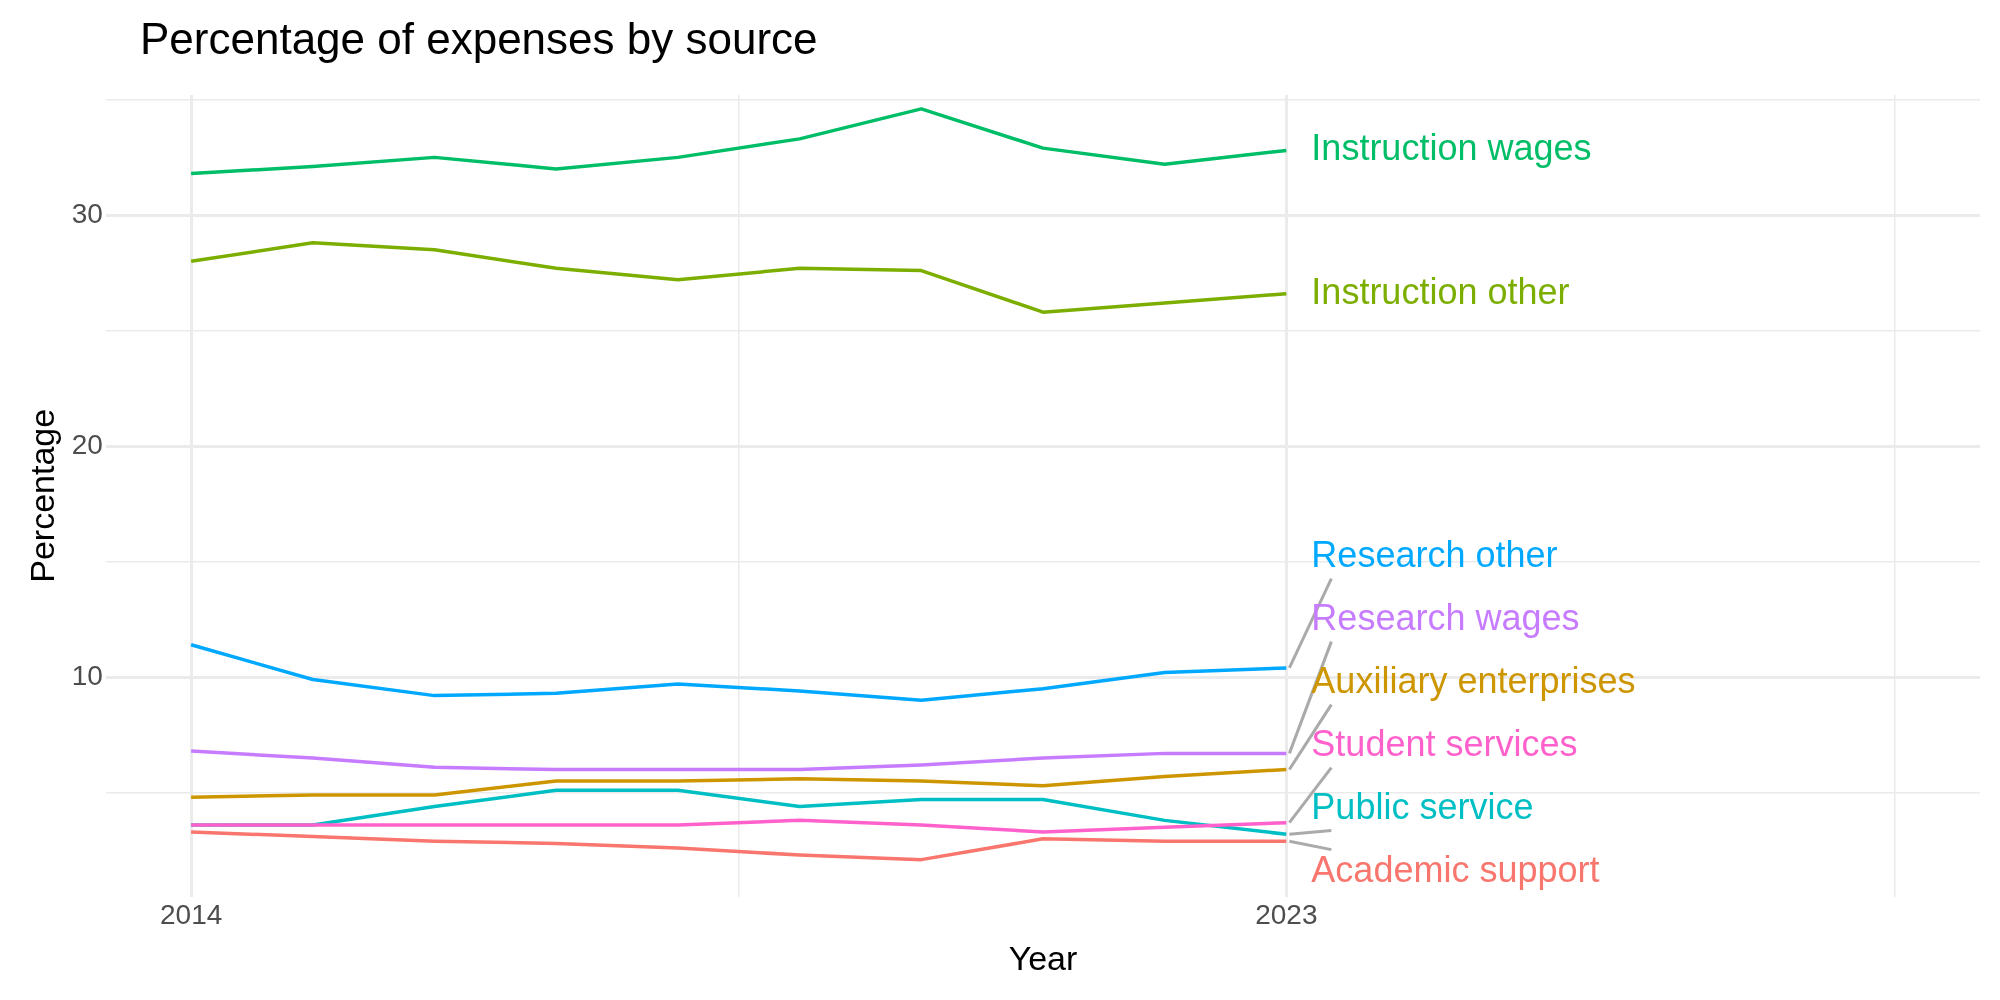 This screenshot has height=1000, width=2000. Describe the element at coordinates (41, 495) in the screenshot. I see `y-axis-title: Percentage` at that location.